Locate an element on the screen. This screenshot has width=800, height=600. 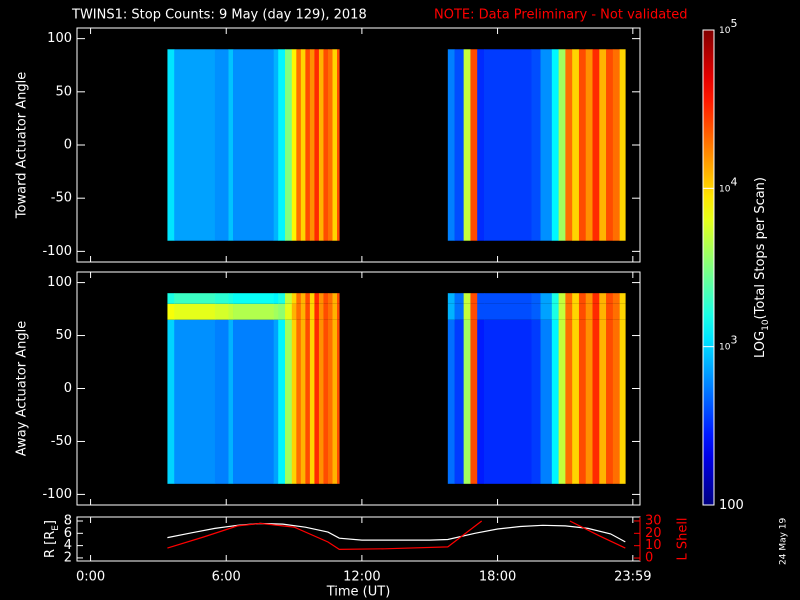
colorbar is located at coordinates (708, 267).